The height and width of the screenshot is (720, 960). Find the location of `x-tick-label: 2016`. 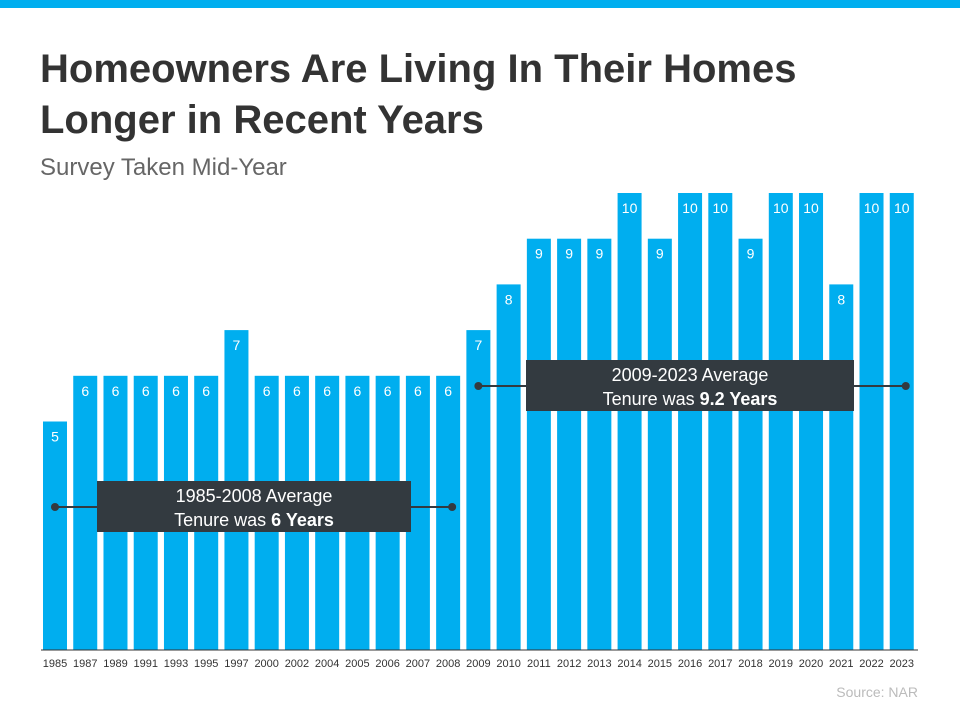

x-tick-label: 2016 is located at coordinates (690, 664).